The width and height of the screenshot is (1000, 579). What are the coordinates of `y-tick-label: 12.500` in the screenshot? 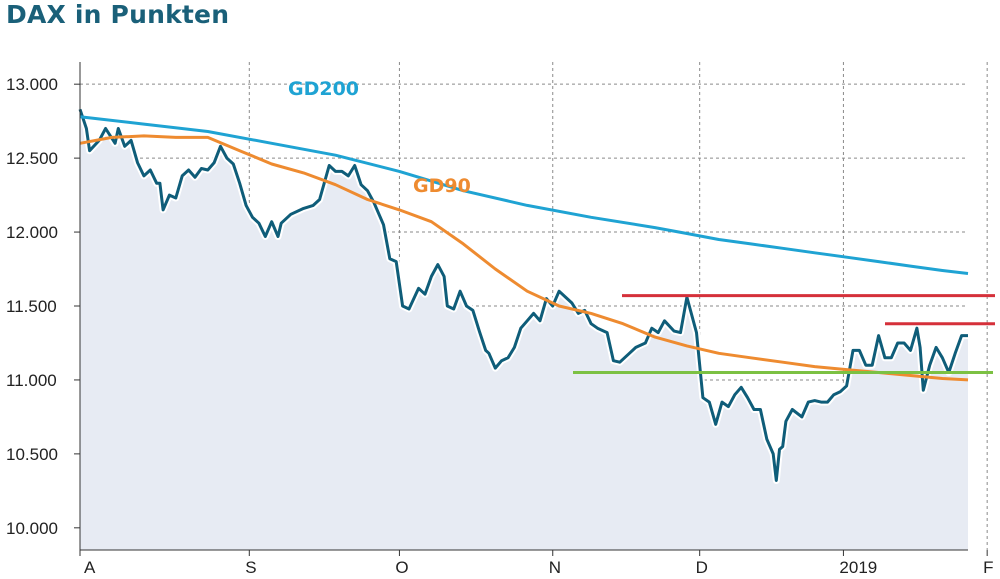 It's located at (32, 158).